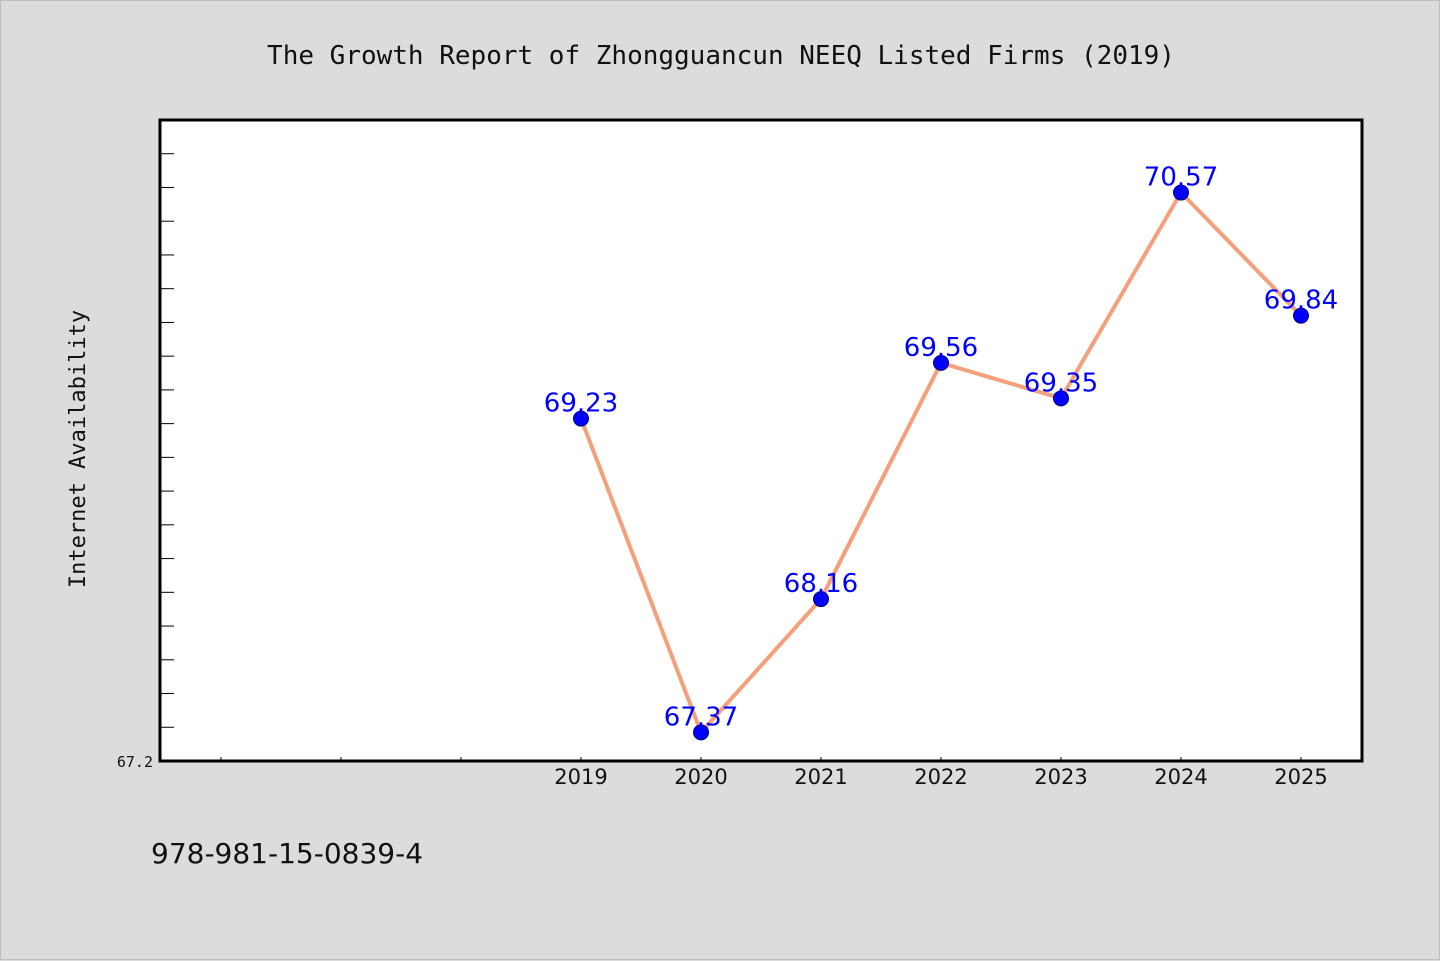  What do you see at coordinates (287, 853) in the screenshot?
I see `isbn-footer: 978-981-15-0839-4` at bounding box center [287, 853].